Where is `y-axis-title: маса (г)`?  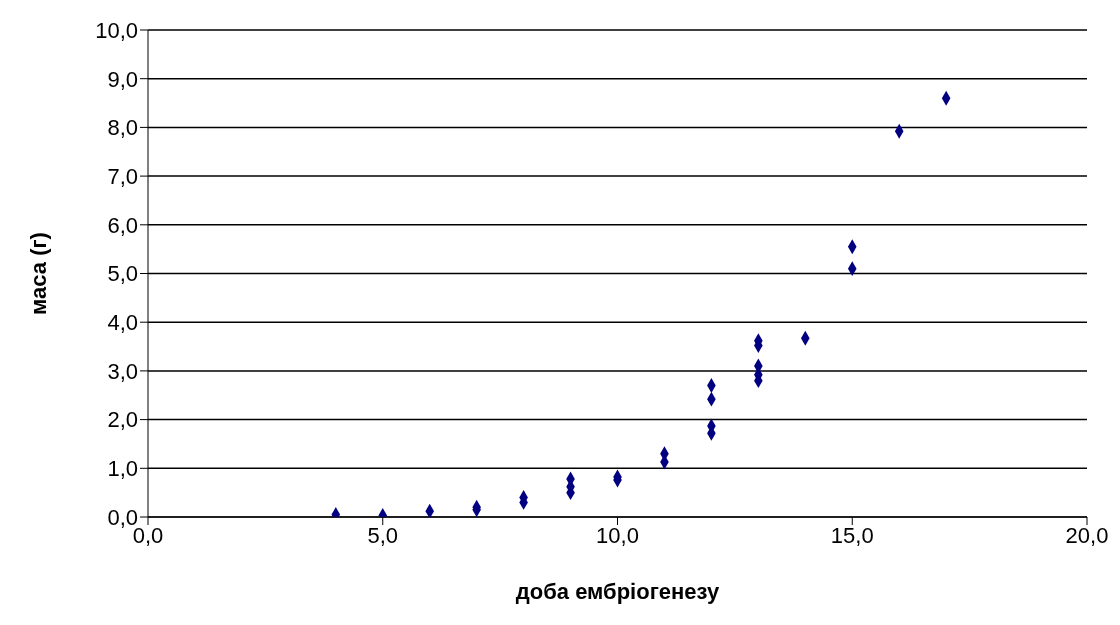 y-axis-title: маса (г) is located at coordinates (38, 273).